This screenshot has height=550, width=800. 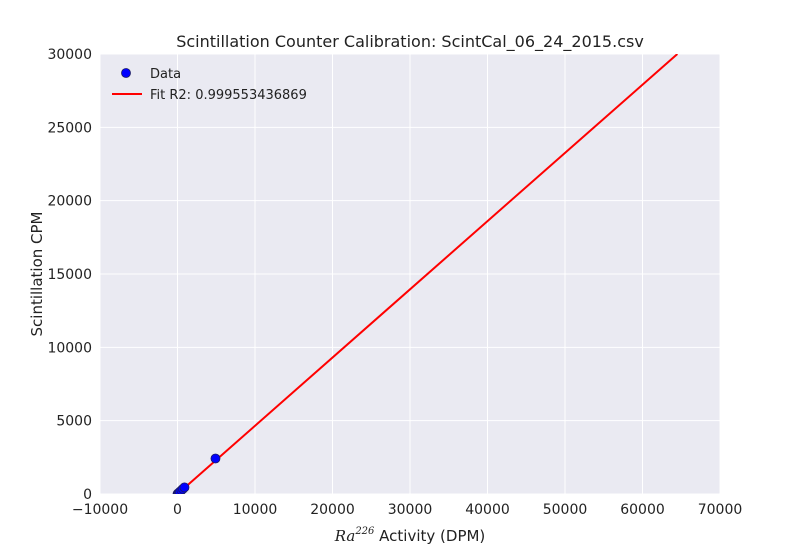 I want to click on legend-item: Data, so click(x=151, y=74).